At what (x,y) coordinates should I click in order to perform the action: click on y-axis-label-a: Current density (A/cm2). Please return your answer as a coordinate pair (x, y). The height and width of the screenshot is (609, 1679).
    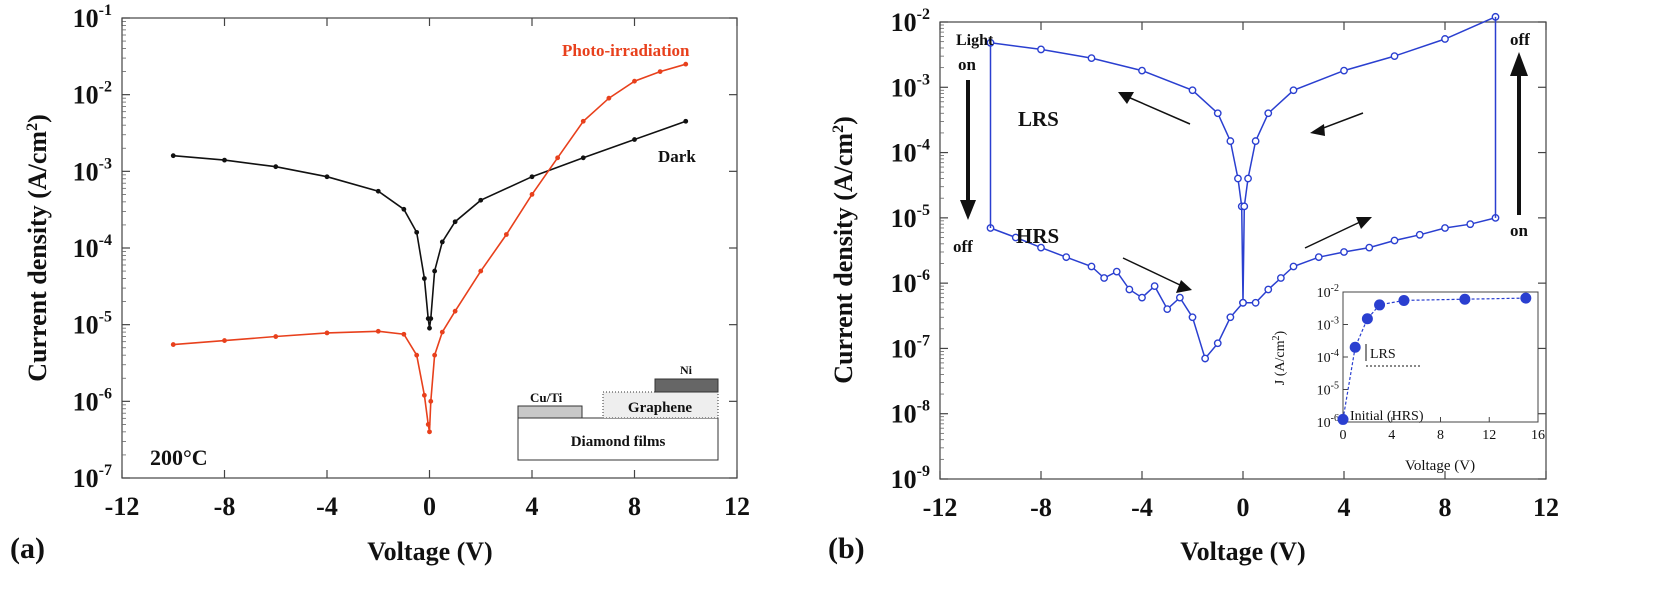
    Looking at the image, I should click on (37, 248).